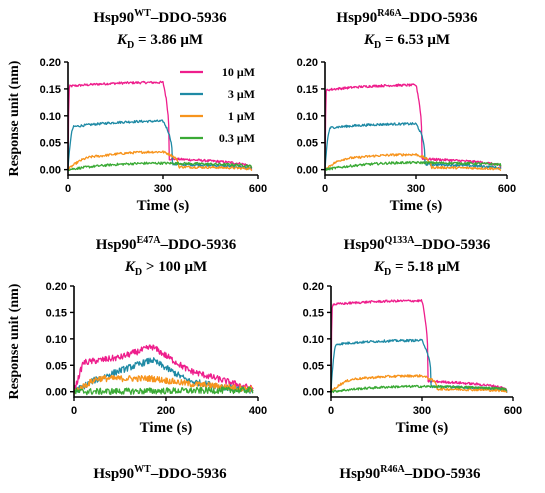  Describe the element at coordinates (406, 41) in the screenshot. I see `kd-label: KD = 6.53 μM` at that location.